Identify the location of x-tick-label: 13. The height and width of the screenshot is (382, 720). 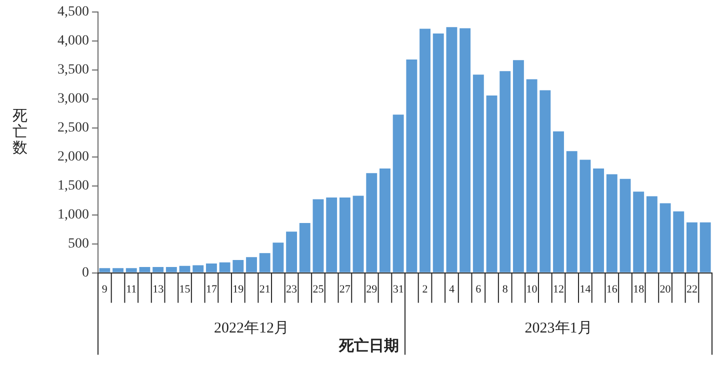
(158, 289).